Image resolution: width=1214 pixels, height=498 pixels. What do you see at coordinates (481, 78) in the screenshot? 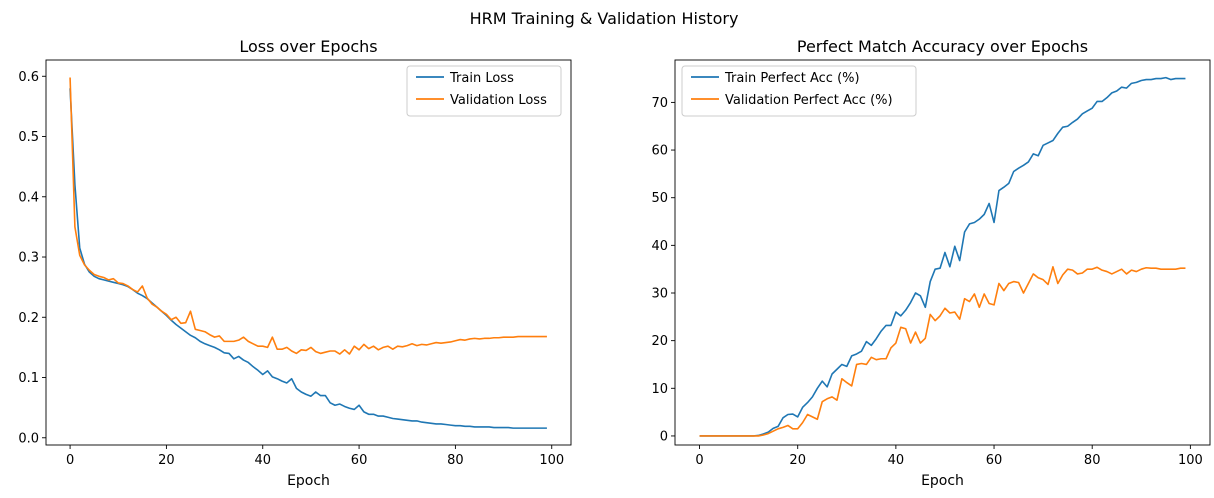
I see `legend-label-train-loss: Train Loss` at bounding box center [481, 78].